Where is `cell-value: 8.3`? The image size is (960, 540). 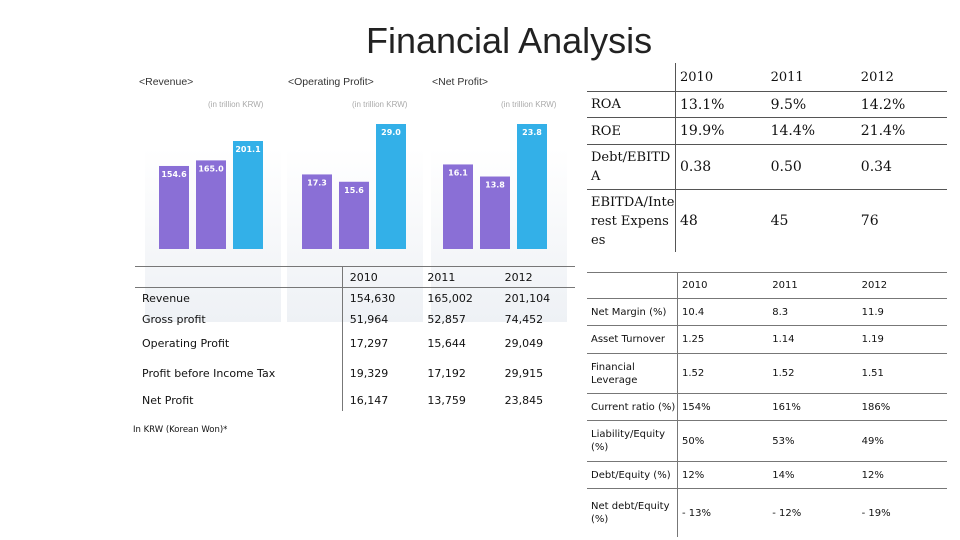 cell-value: 8.3 is located at coordinates (813, 312).